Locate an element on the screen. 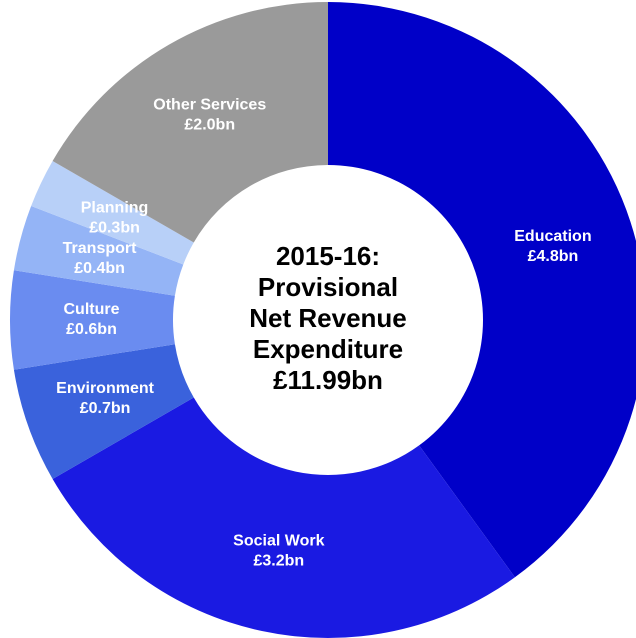 This screenshot has height=638, width=636. value-label: £2.0bn is located at coordinates (209, 124).